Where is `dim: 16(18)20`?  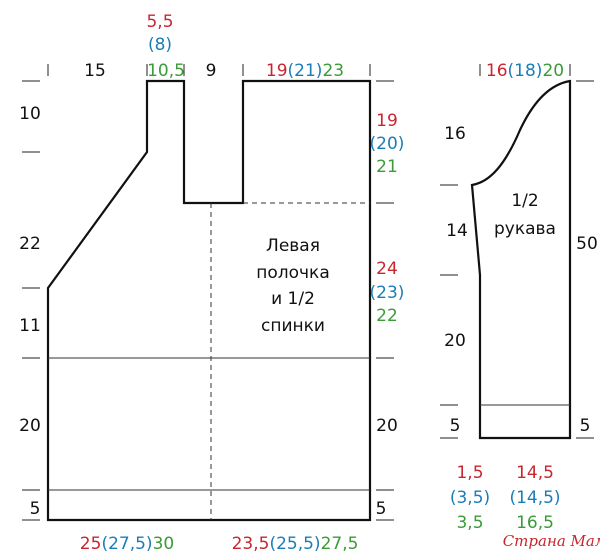 dim: 16(18)20 is located at coordinates (525, 71).